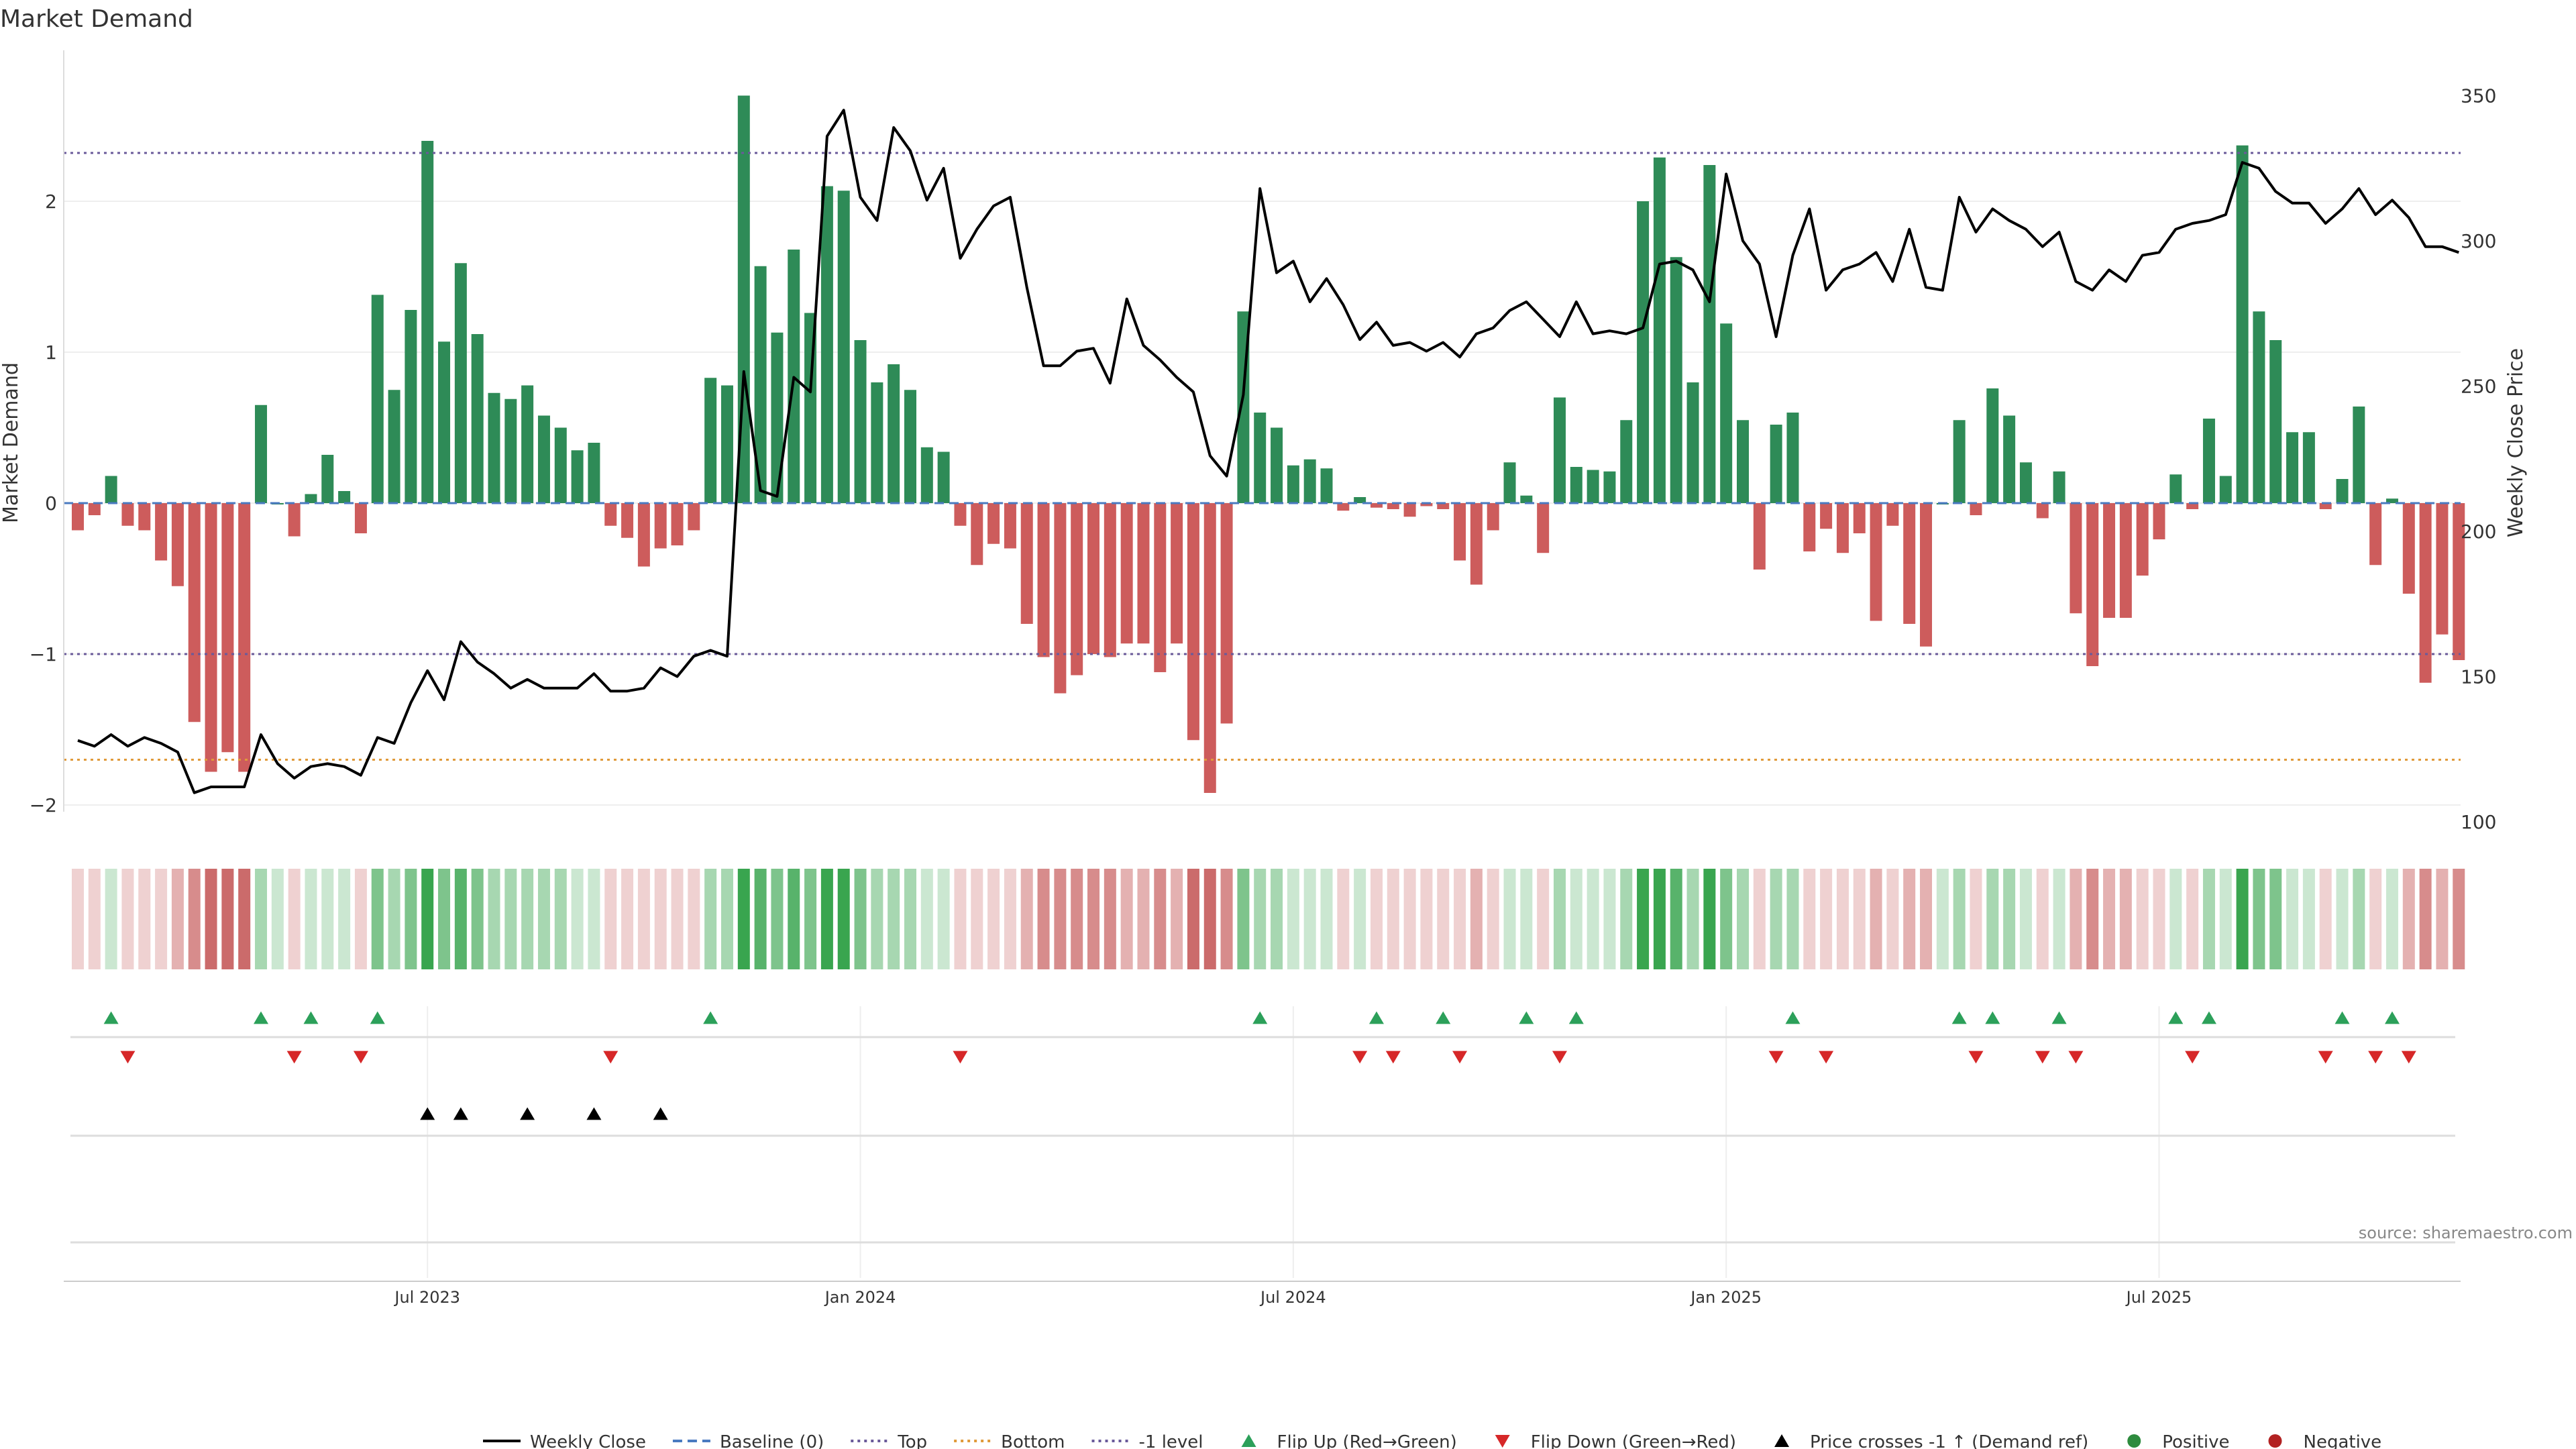  I want to click on y-axis-label: Market Demand, so click(11, 442).